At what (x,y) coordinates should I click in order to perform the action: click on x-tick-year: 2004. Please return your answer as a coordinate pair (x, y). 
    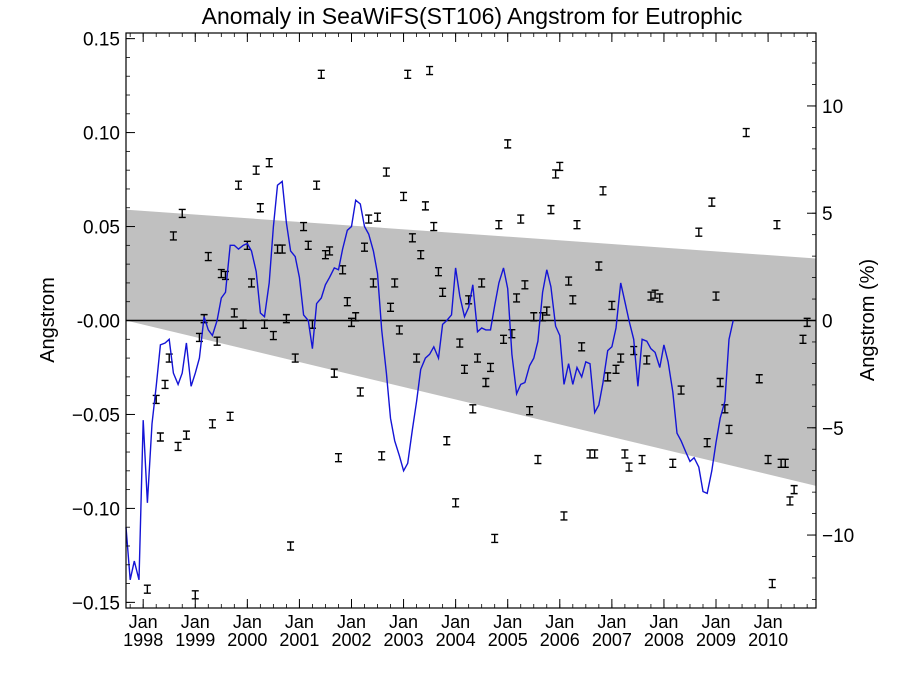
    Looking at the image, I should click on (456, 640).